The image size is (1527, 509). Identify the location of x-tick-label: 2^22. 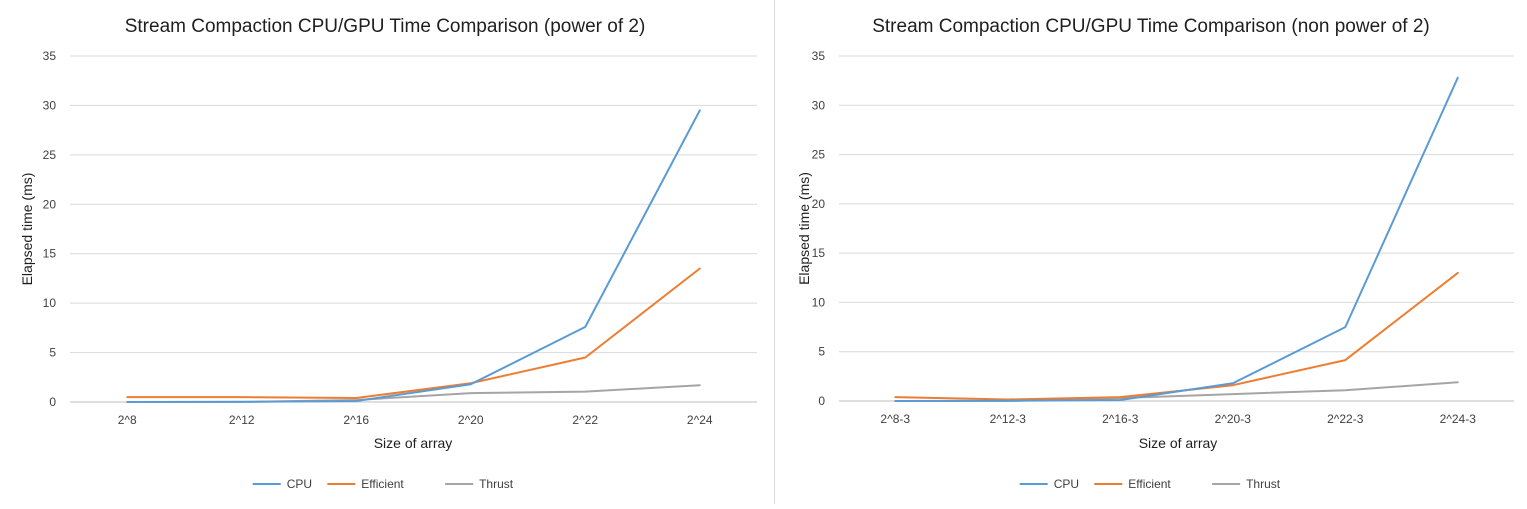
(585, 420).